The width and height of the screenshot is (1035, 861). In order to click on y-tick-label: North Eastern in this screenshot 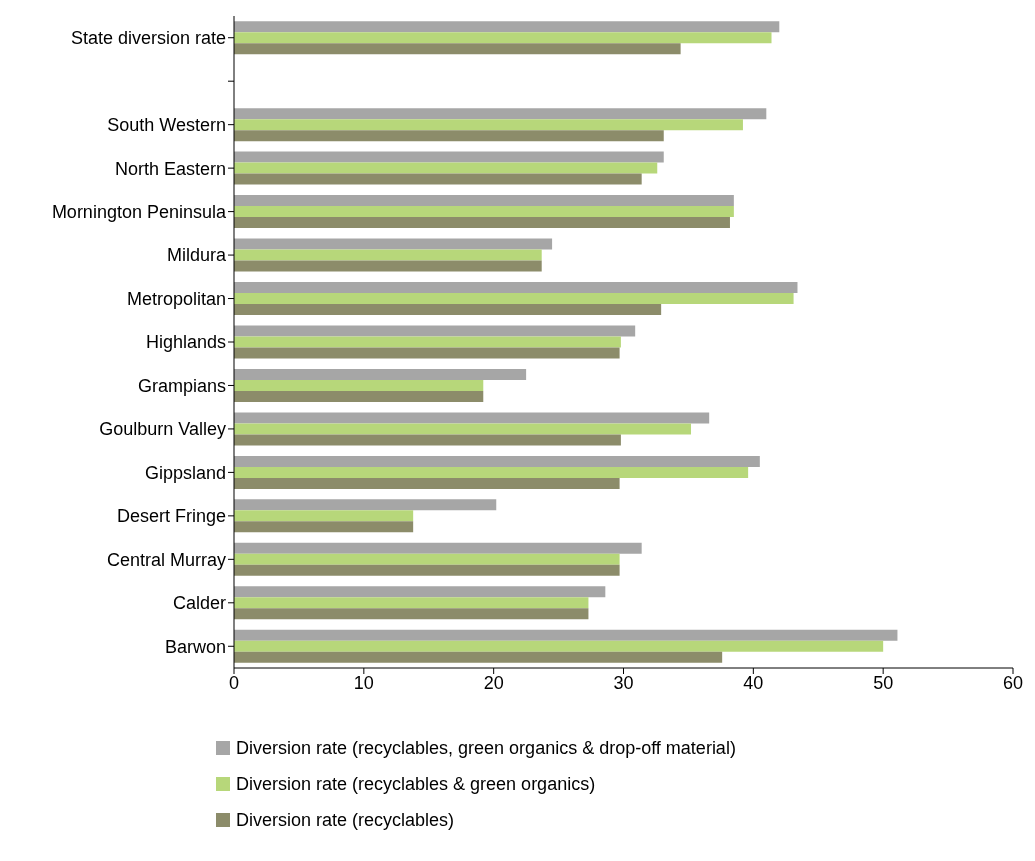, I will do `click(170, 168)`.